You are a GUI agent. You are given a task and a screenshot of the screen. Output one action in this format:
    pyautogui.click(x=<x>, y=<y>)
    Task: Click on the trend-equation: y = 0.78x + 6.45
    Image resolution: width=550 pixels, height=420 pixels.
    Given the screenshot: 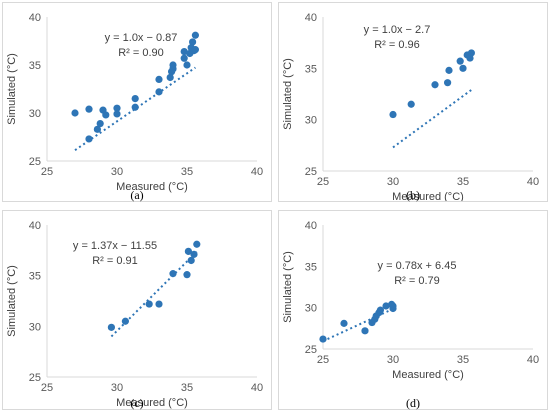 What is the action you would take?
    pyautogui.click(x=417, y=266)
    